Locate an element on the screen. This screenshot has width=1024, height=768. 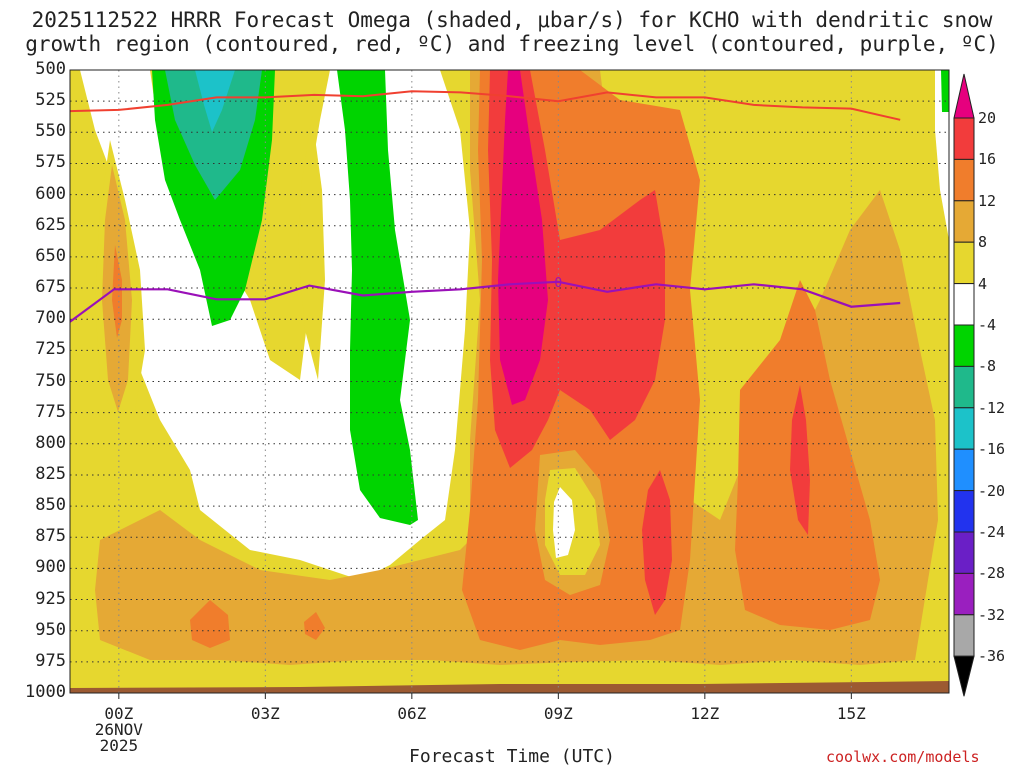
colorbar-label: 12 is located at coordinates (987, 200).